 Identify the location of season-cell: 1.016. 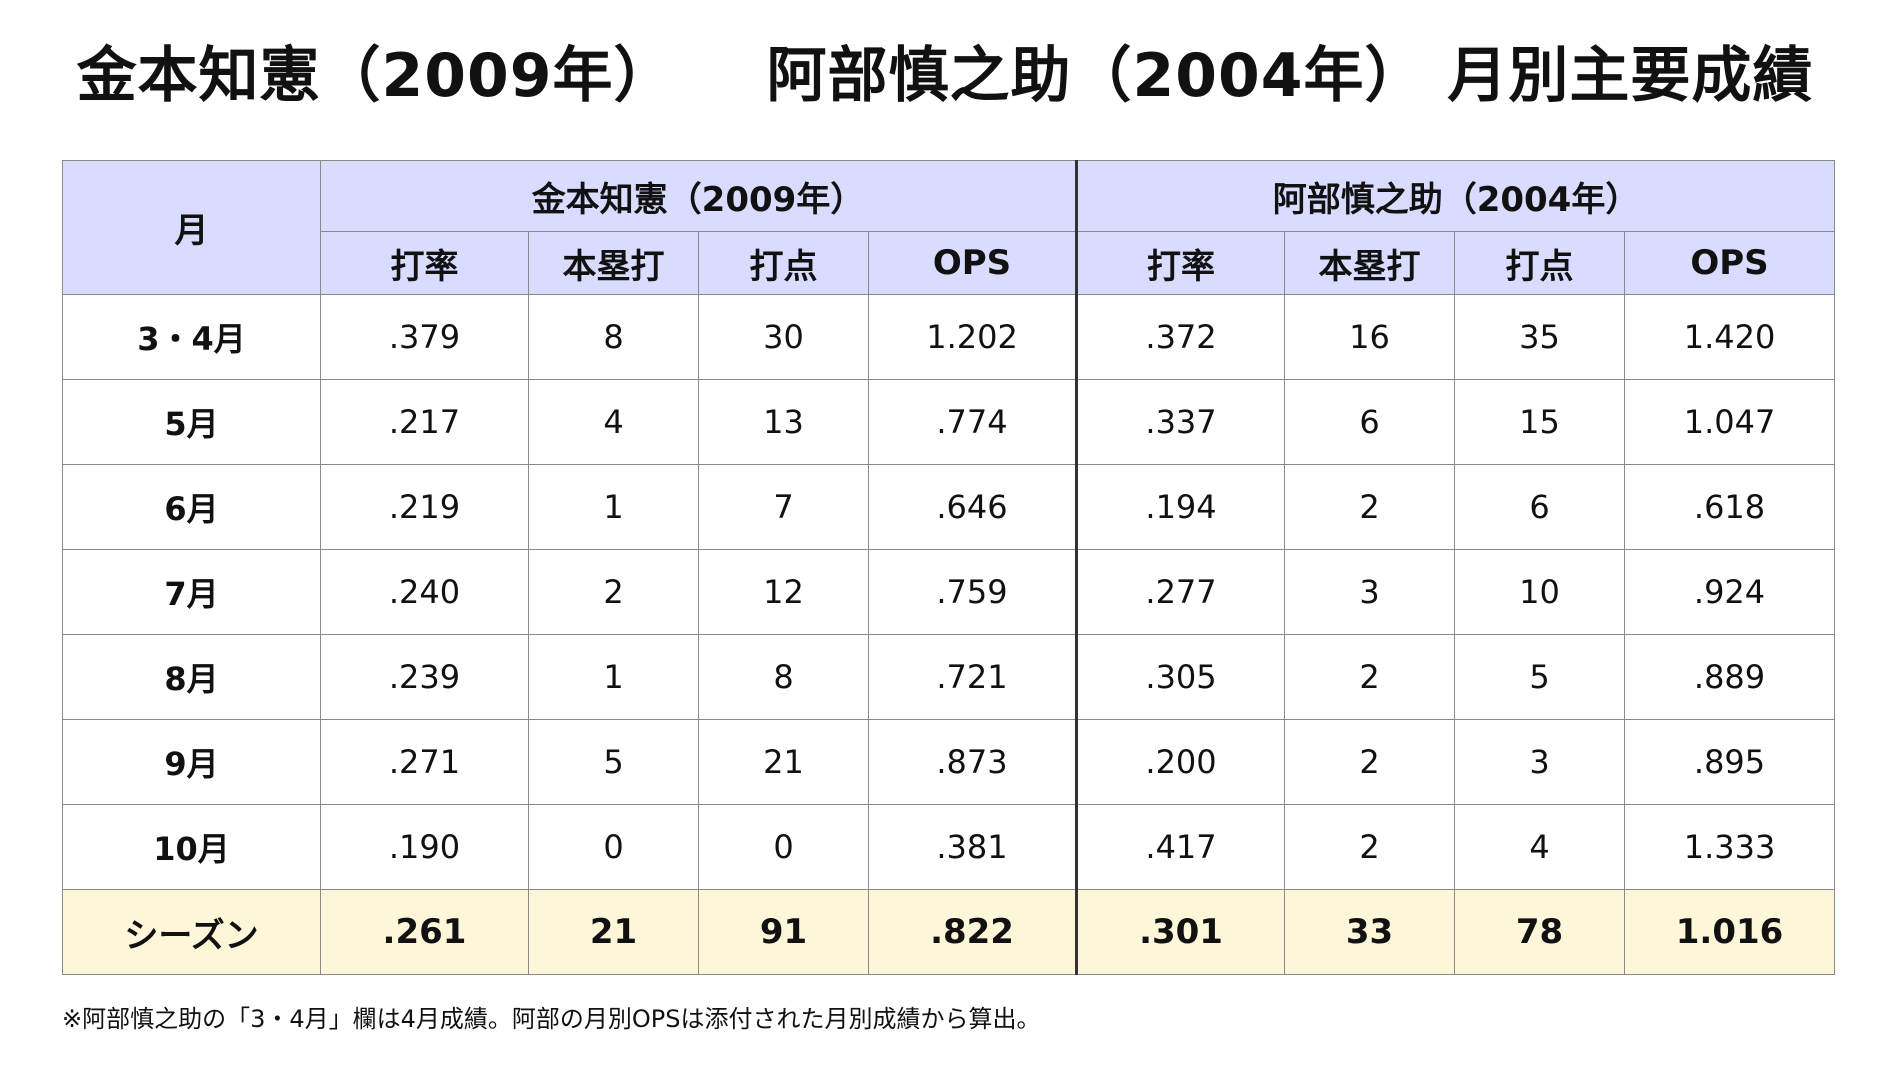
(1730, 932).